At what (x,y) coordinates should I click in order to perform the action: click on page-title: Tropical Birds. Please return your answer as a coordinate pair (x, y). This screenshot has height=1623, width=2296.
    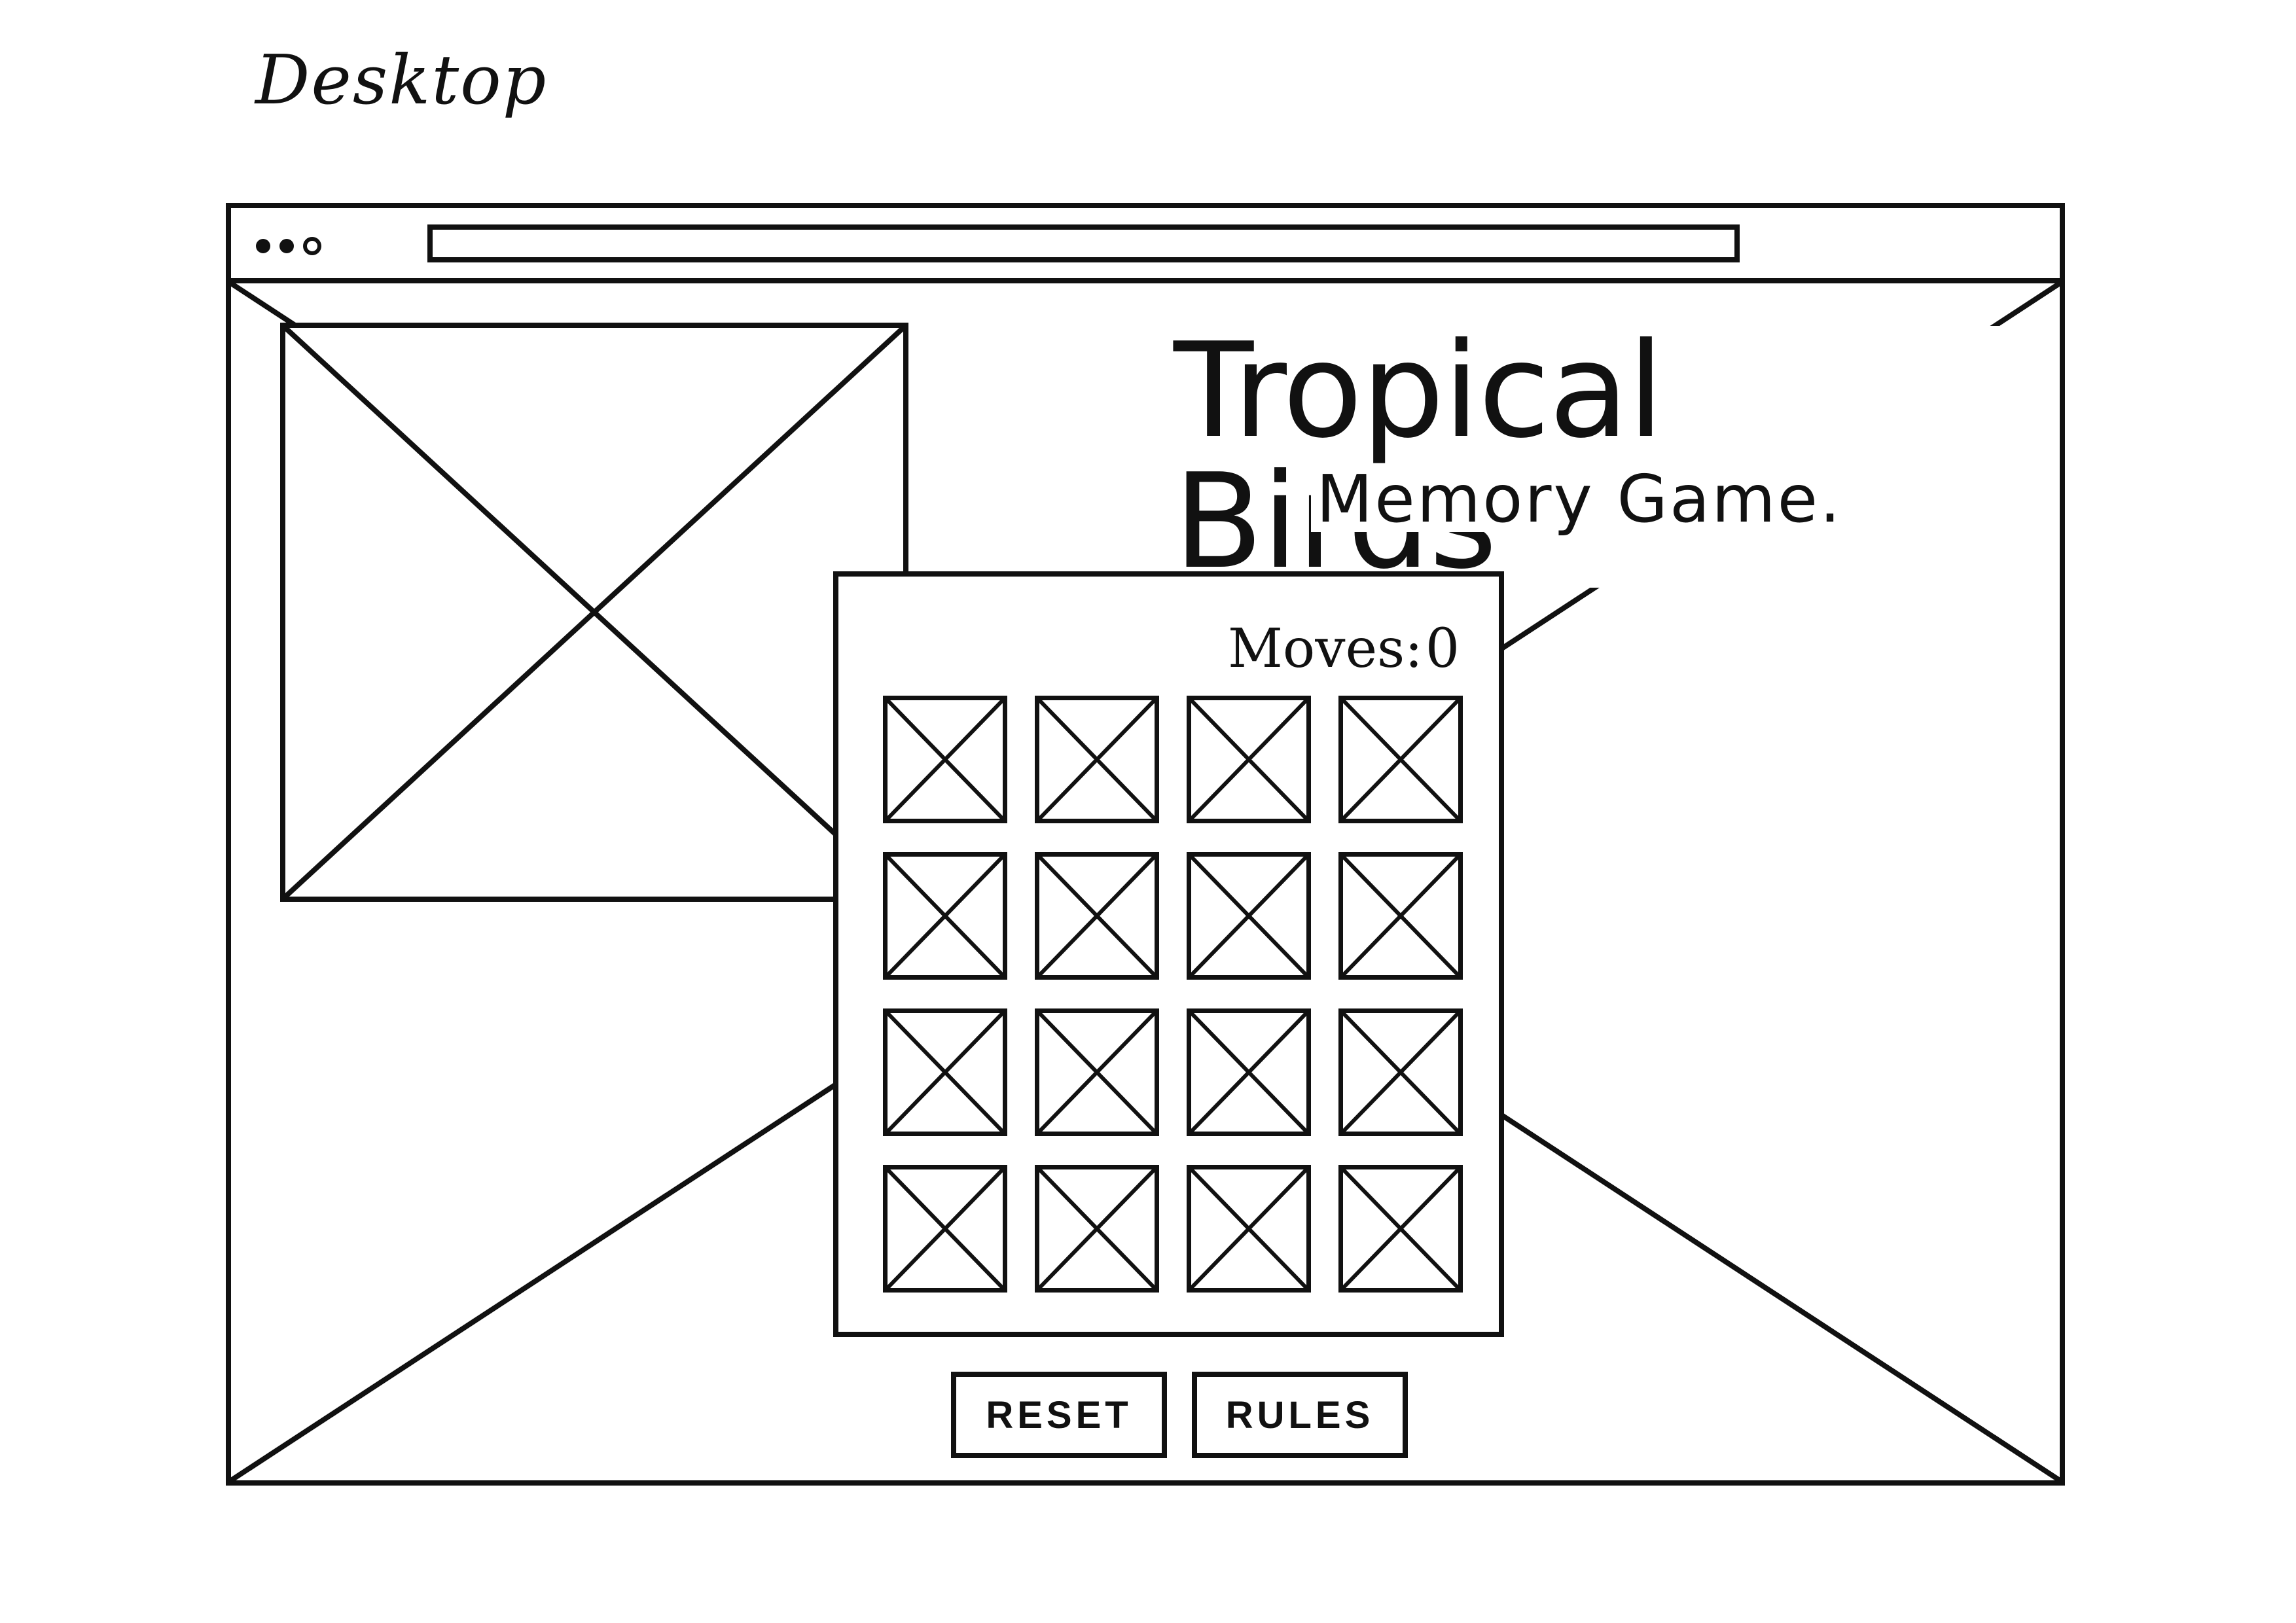
    Looking at the image, I should click on (1595, 457).